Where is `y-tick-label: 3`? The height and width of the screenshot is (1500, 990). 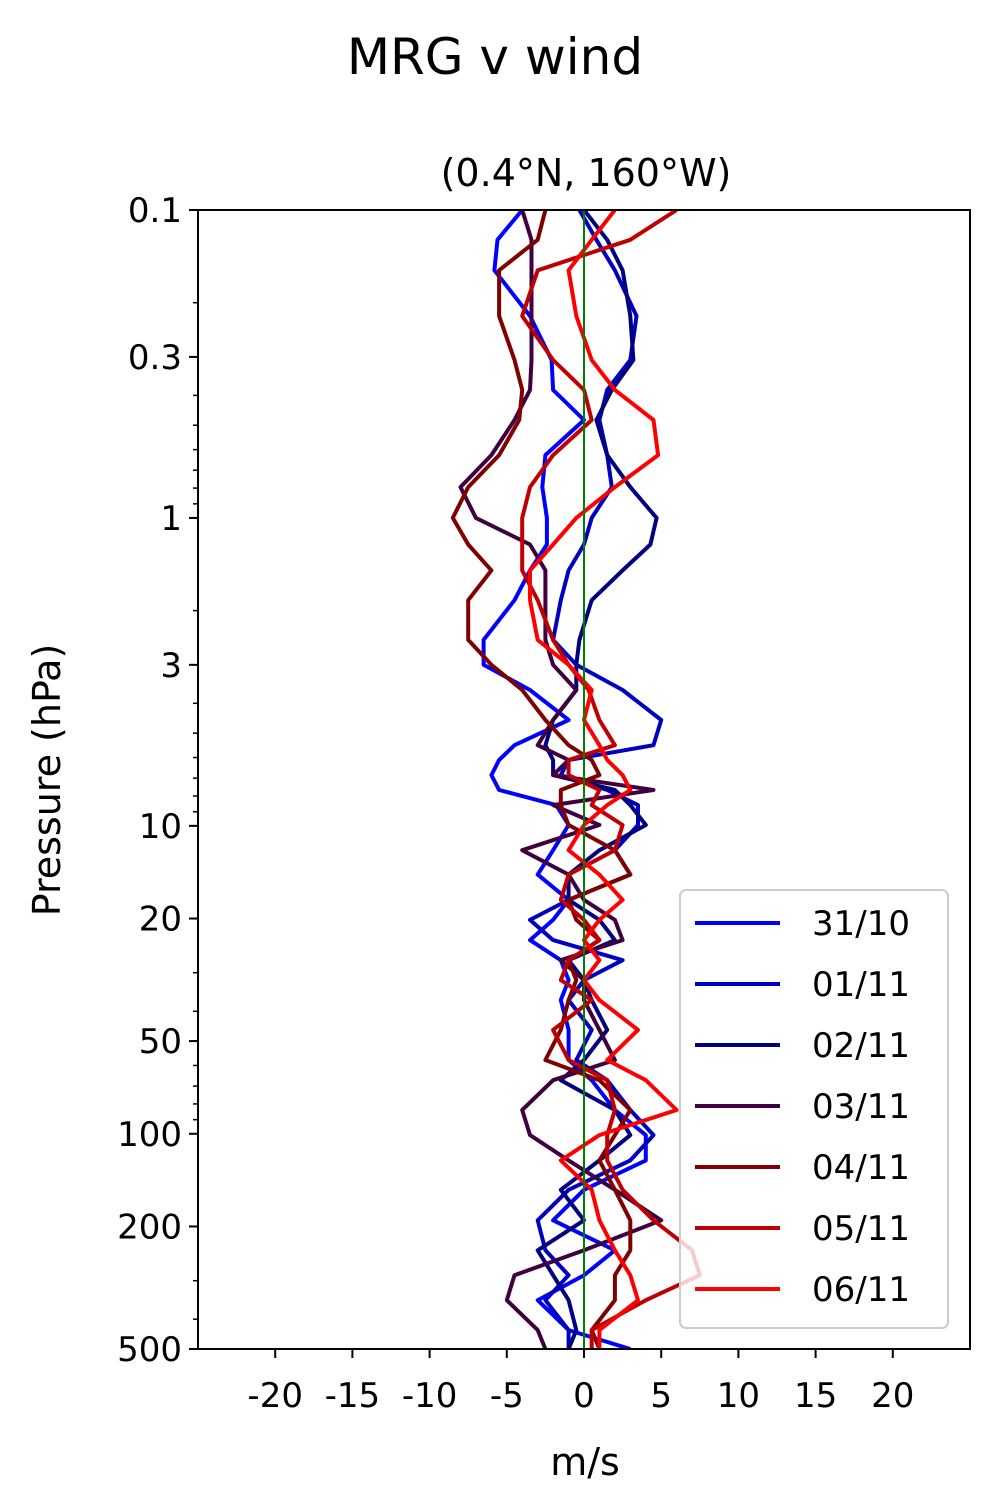 y-tick-label: 3 is located at coordinates (171, 666).